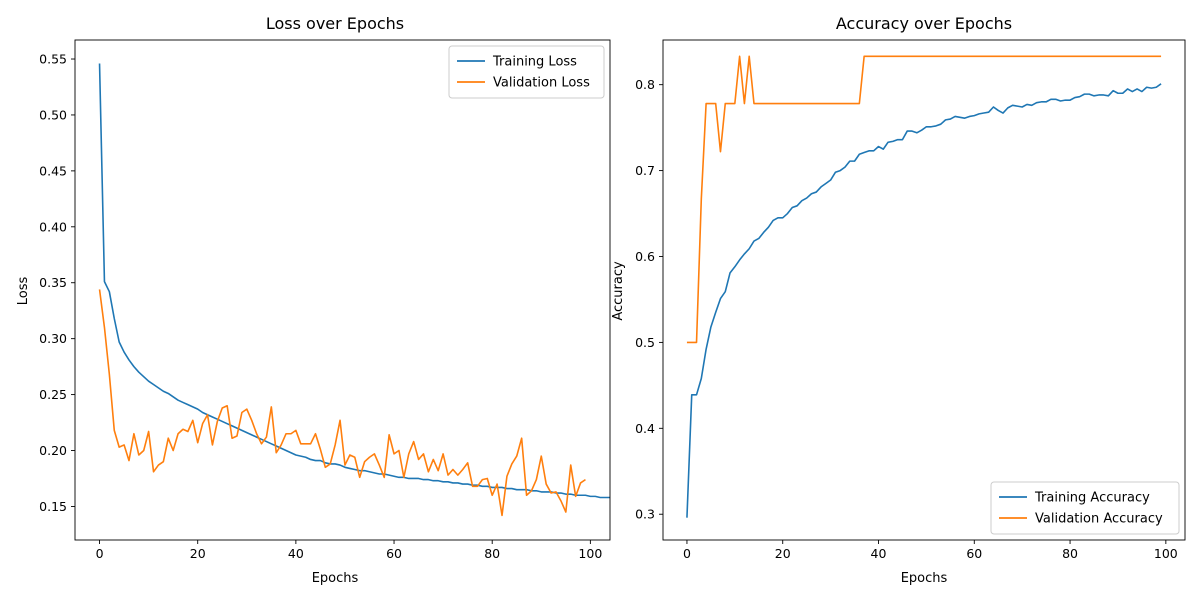 This screenshot has height=600, width=1200. I want to click on y-tick-label: 0.50, so click(53, 114).